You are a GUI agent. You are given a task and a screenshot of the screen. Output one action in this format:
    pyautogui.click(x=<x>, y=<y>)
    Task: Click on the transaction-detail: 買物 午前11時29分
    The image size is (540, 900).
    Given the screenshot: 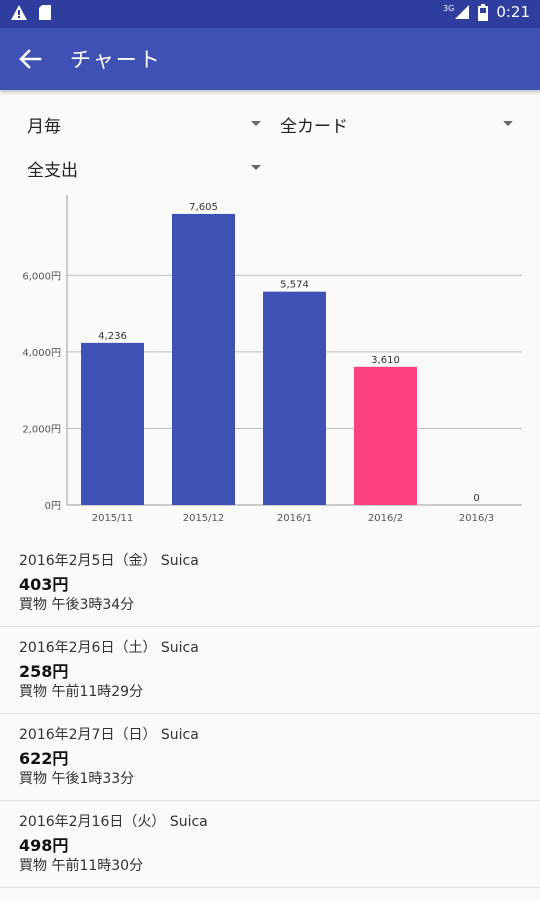 What is the action you would take?
    pyautogui.click(x=81, y=692)
    